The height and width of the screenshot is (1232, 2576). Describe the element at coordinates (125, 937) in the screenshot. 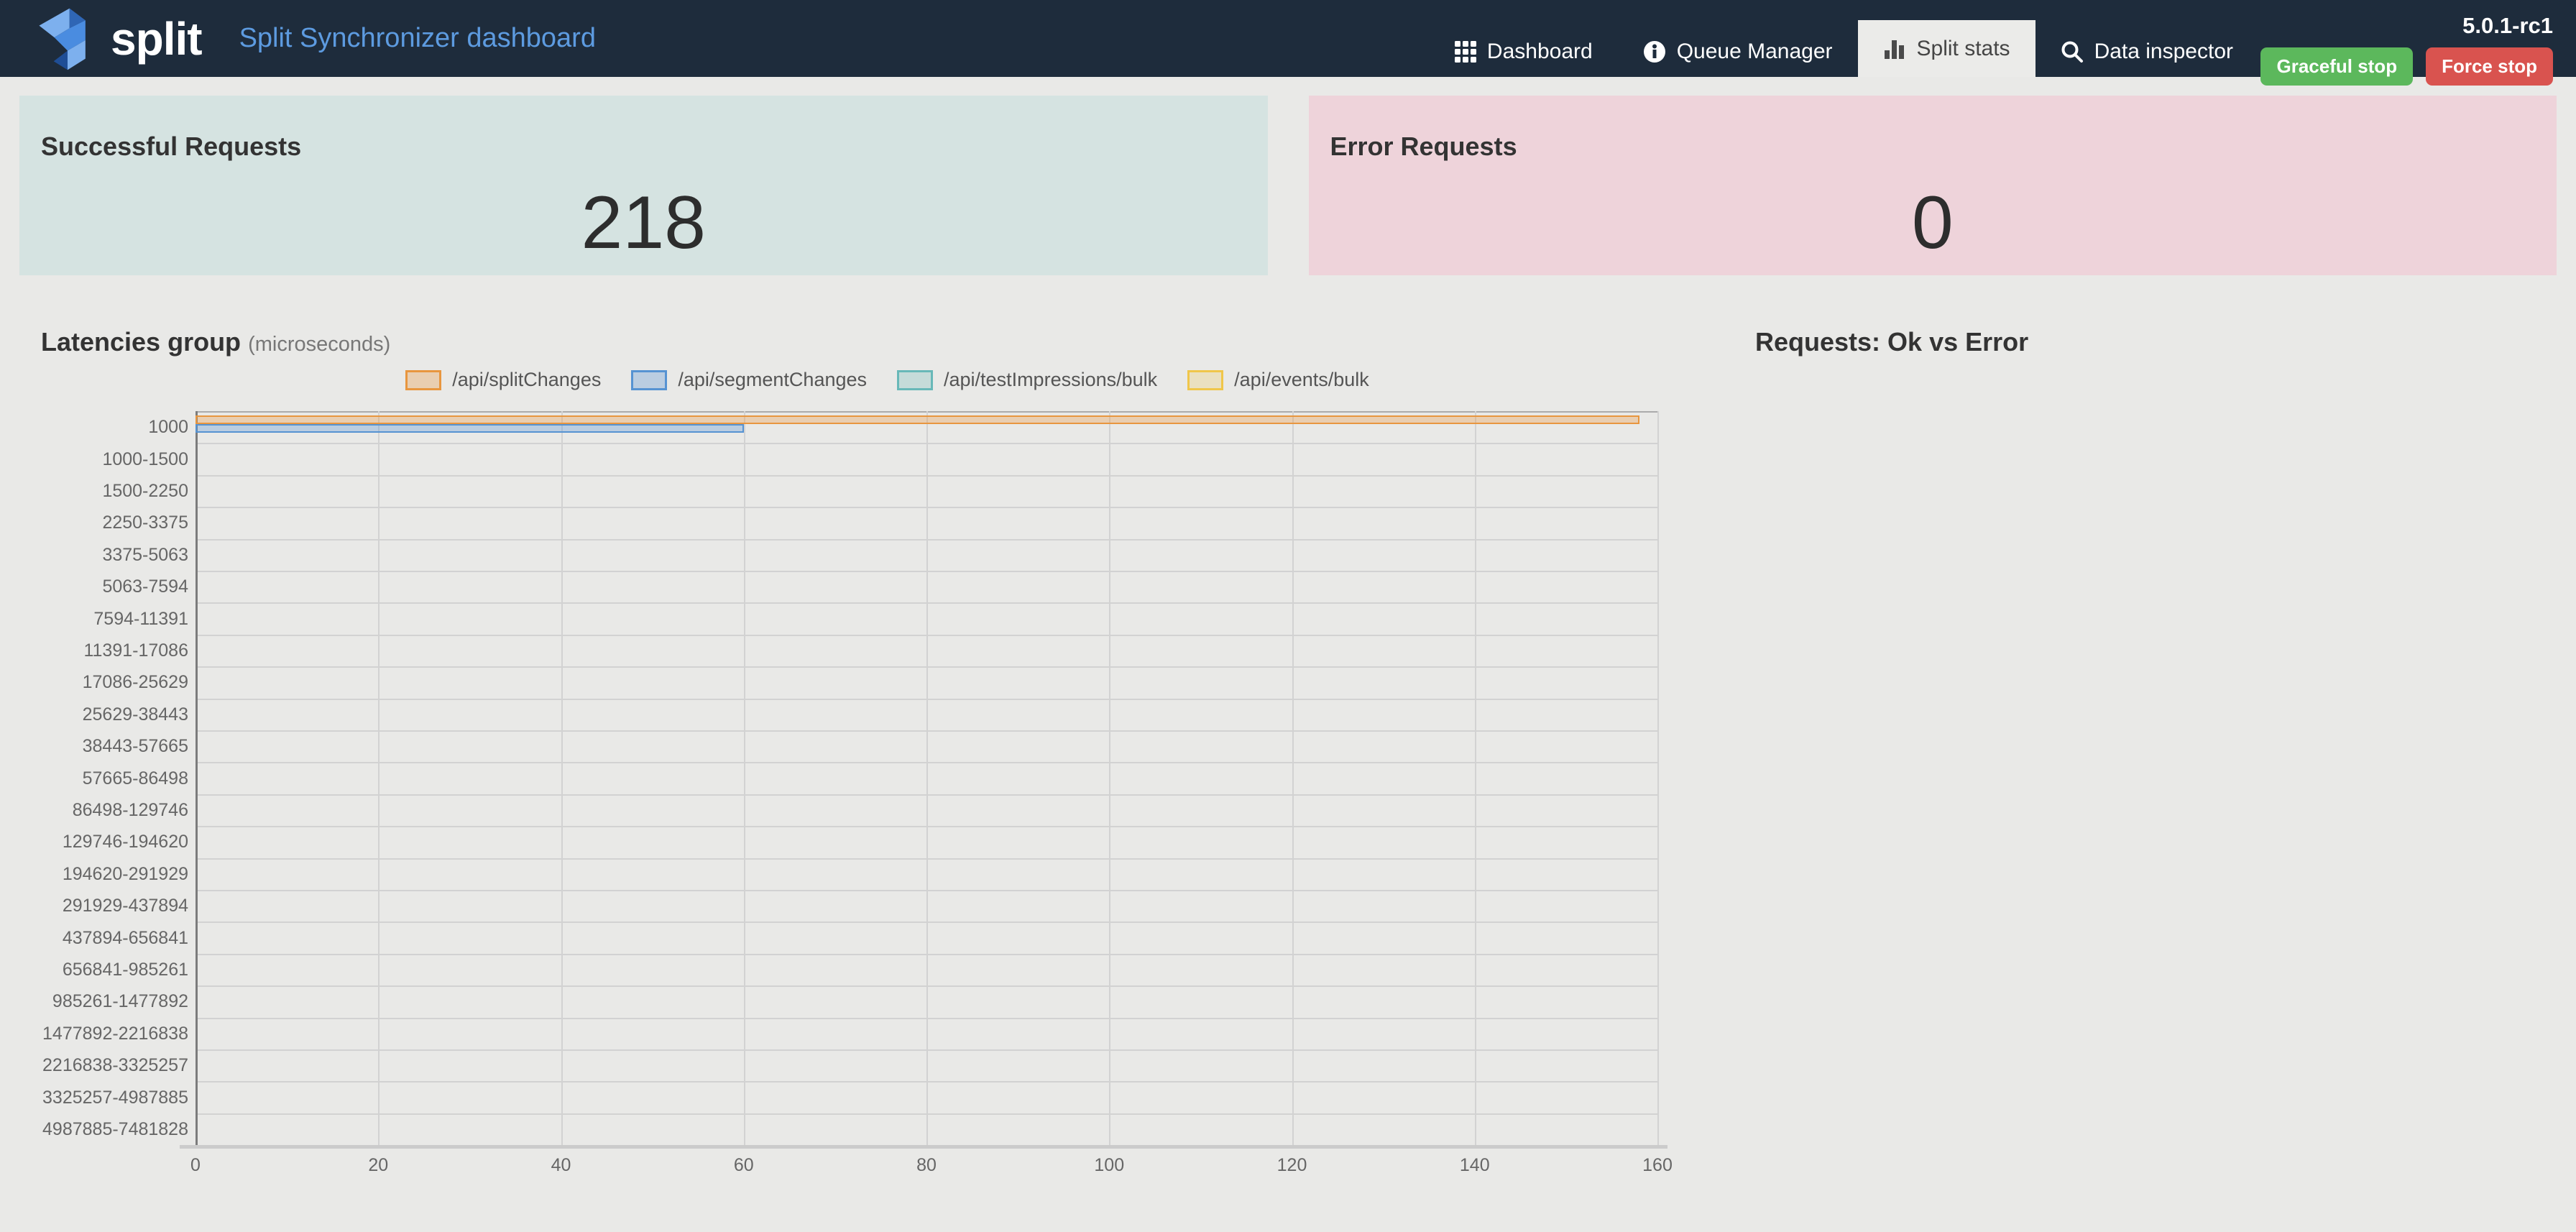

I see `y-axis-label: 437894-656841` at that location.